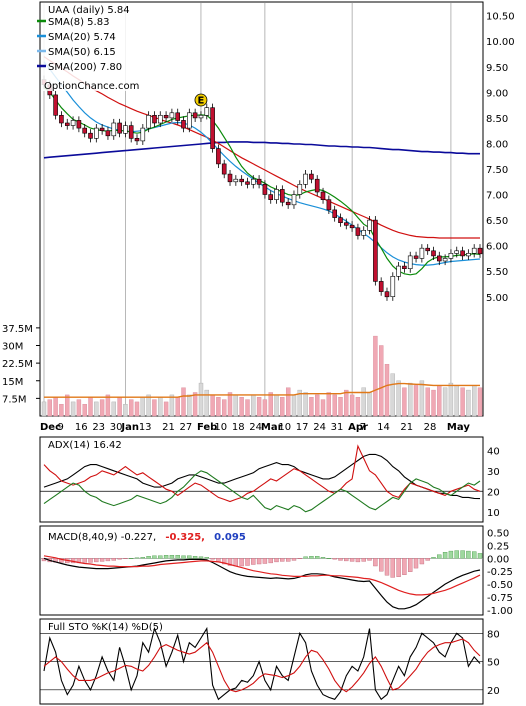  Describe the element at coordinates (98, 427) in the screenshot. I see `x-tick: 23` at that location.